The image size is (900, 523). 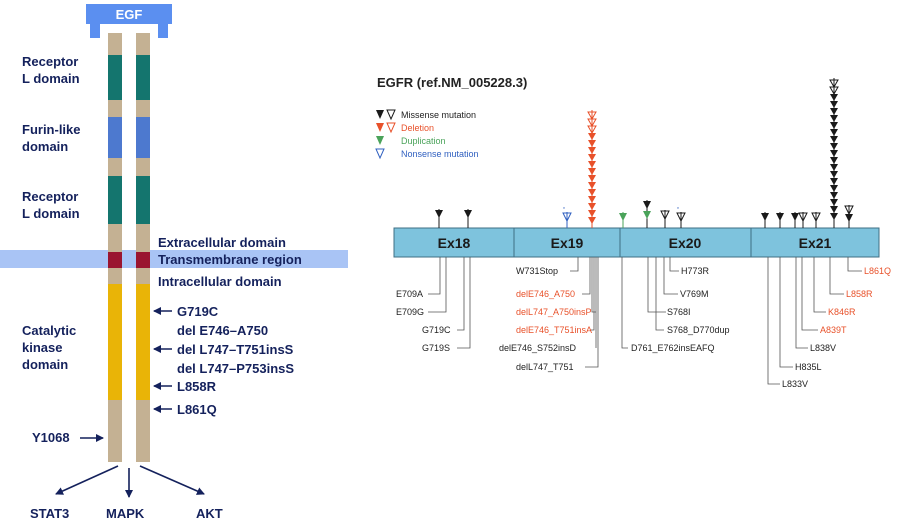 What do you see at coordinates (567, 217) in the screenshot?
I see `nonsense-marker` at bounding box center [567, 217].